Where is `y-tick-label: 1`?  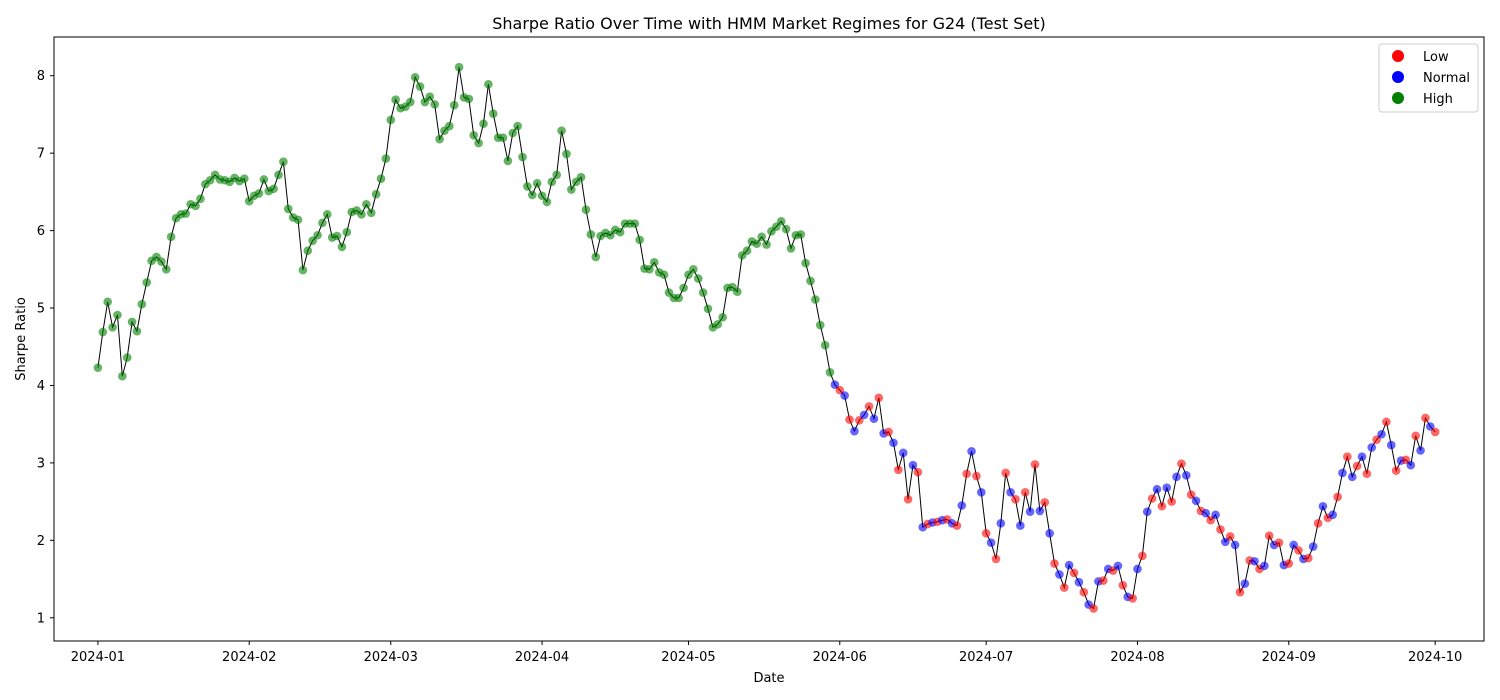
y-tick-label: 1 is located at coordinates (41, 618).